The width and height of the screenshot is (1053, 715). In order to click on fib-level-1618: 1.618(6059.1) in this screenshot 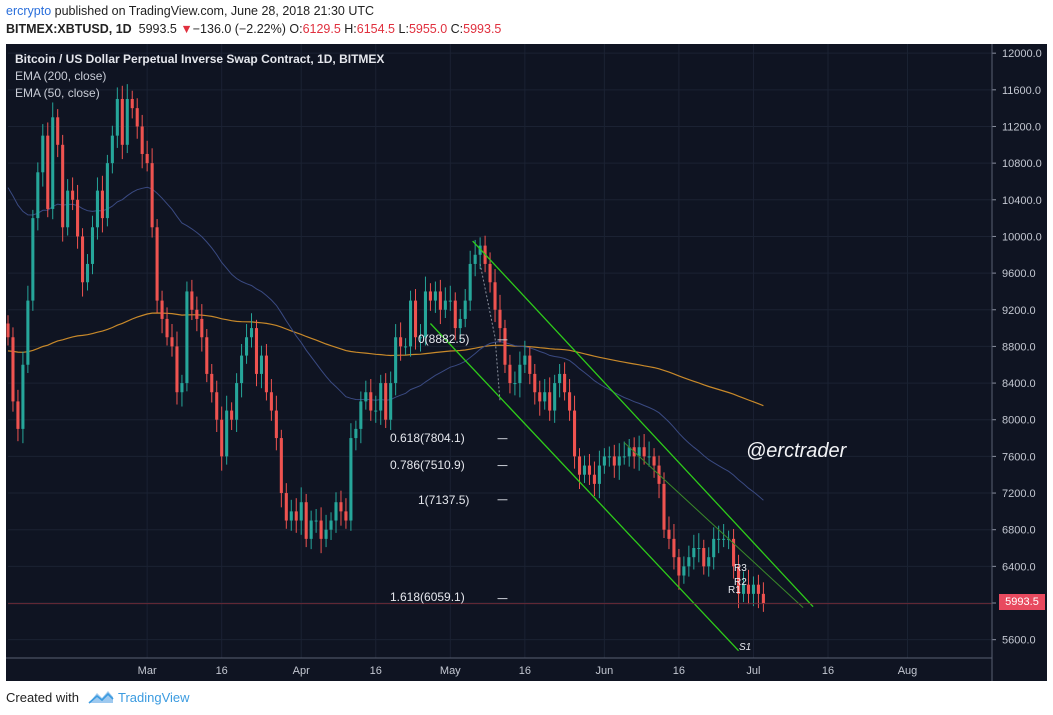, I will do `click(427, 597)`.